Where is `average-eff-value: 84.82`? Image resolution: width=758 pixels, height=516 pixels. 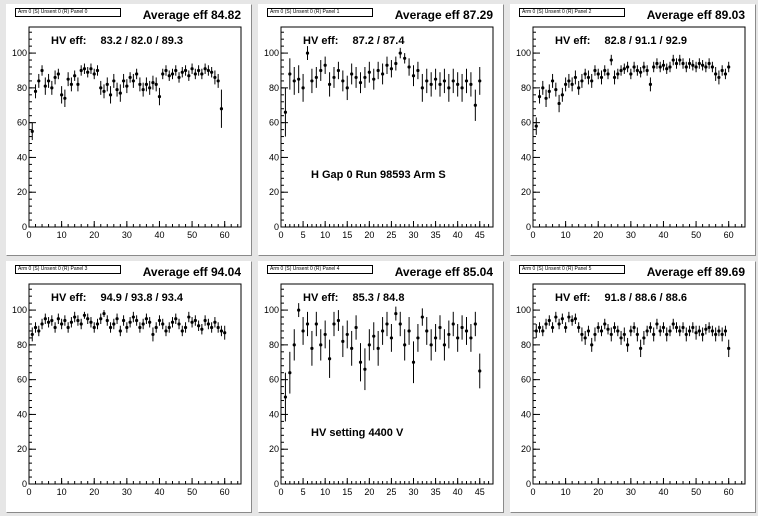 average-eff-value: 84.82 is located at coordinates (225, 15).